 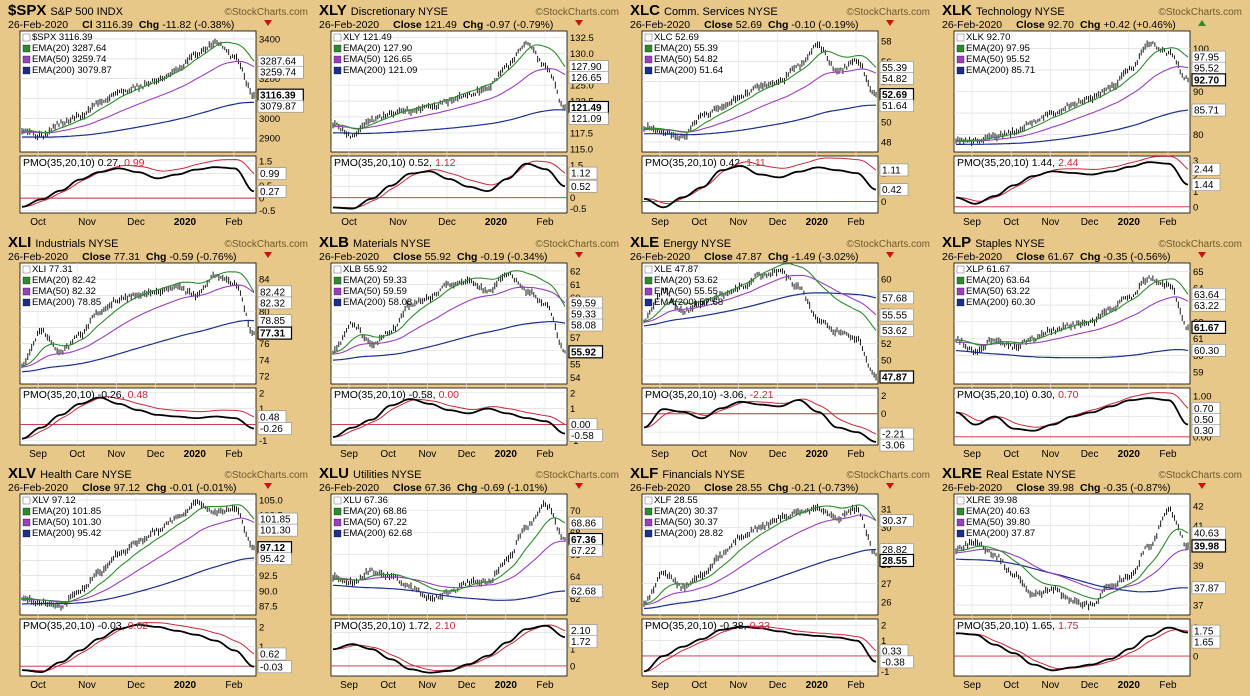 What do you see at coordinates (697, 244) in the screenshot?
I see `security-name: Energy NYSE` at bounding box center [697, 244].